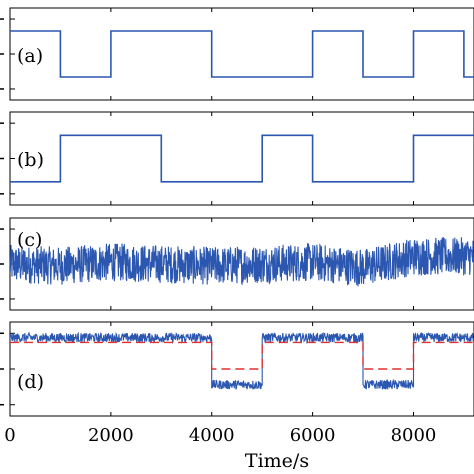 The height and width of the screenshot is (474, 474). What do you see at coordinates (277, 461) in the screenshot?
I see `x-axis-label: Time/s` at bounding box center [277, 461].